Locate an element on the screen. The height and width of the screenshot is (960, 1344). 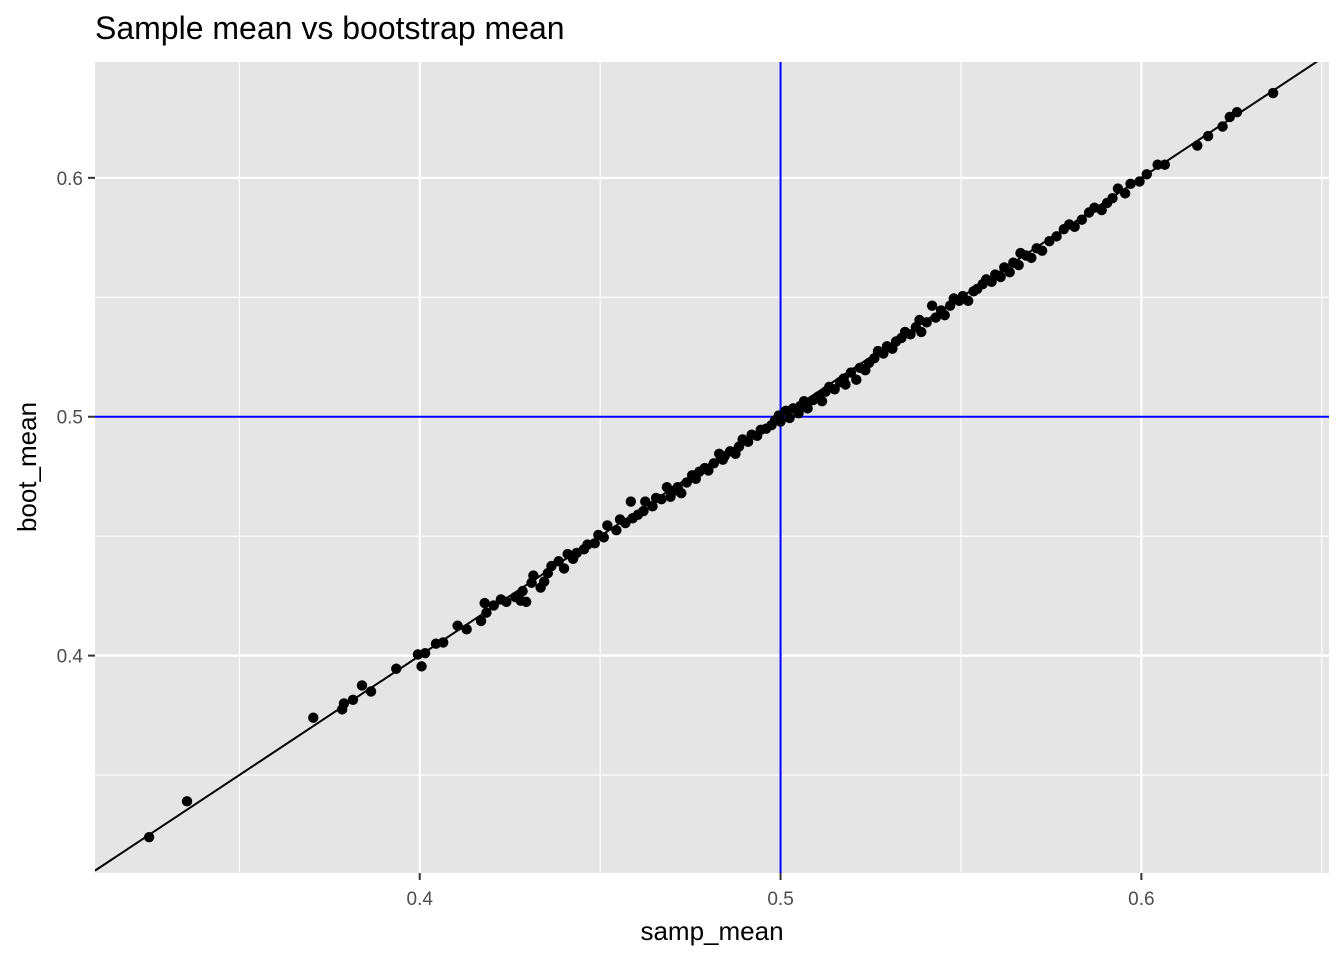
y-tick-label: 0.5 is located at coordinates (70, 418).